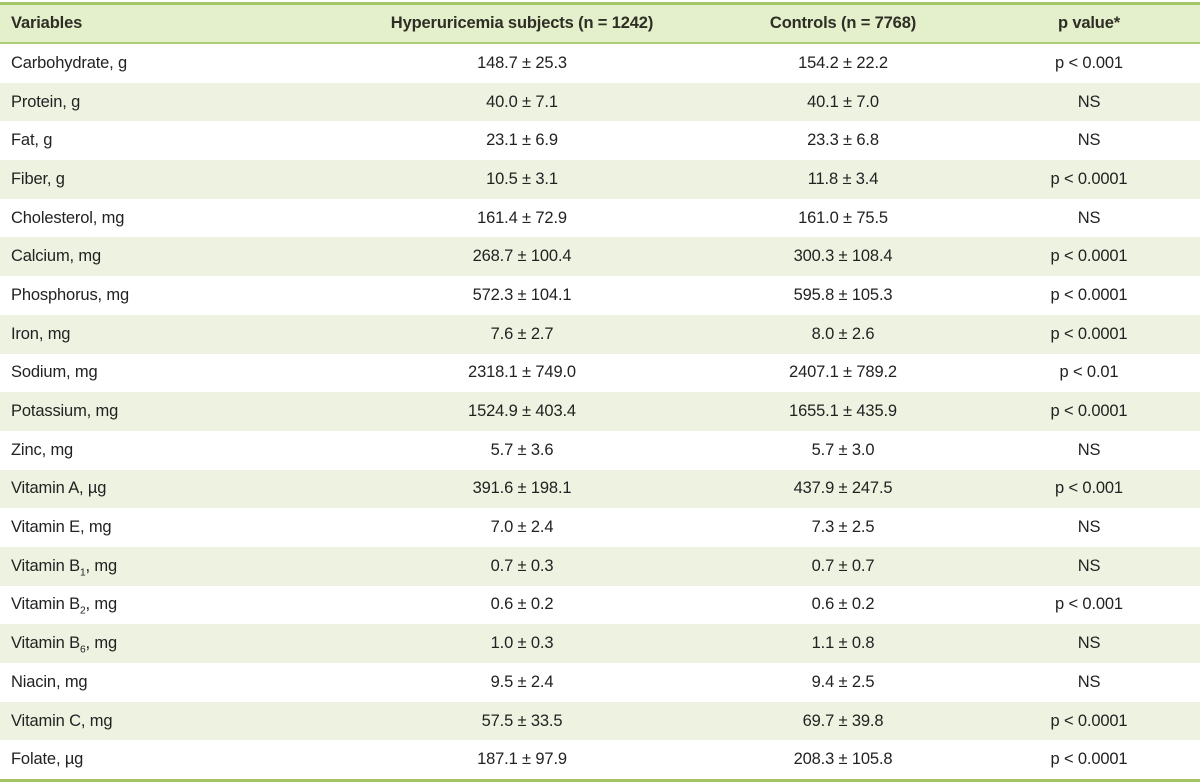  Describe the element at coordinates (522, 411) in the screenshot. I see `hyperuricemia-value: 1524.9 ± 403.4` at that location.